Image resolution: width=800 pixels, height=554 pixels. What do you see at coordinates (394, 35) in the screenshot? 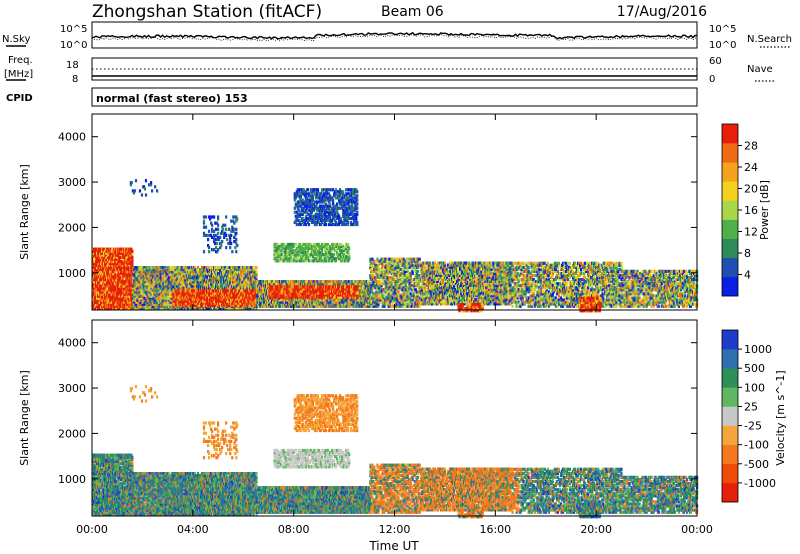
I see `nsky-trace` at bounding box center [394, 35].